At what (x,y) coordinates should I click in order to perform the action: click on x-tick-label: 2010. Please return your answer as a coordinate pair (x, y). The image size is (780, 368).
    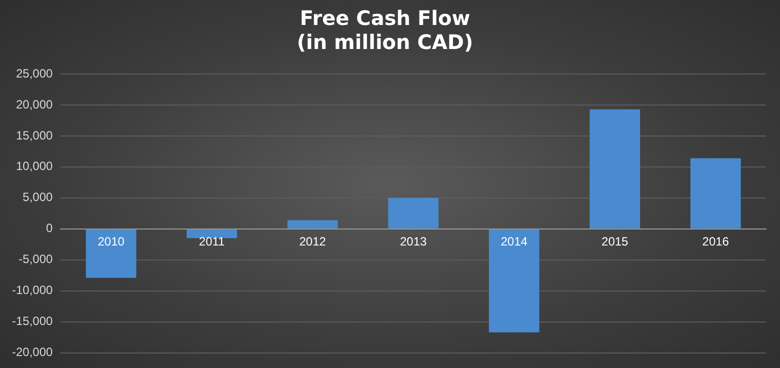
    Looking at the image, I should click on (111, 241).